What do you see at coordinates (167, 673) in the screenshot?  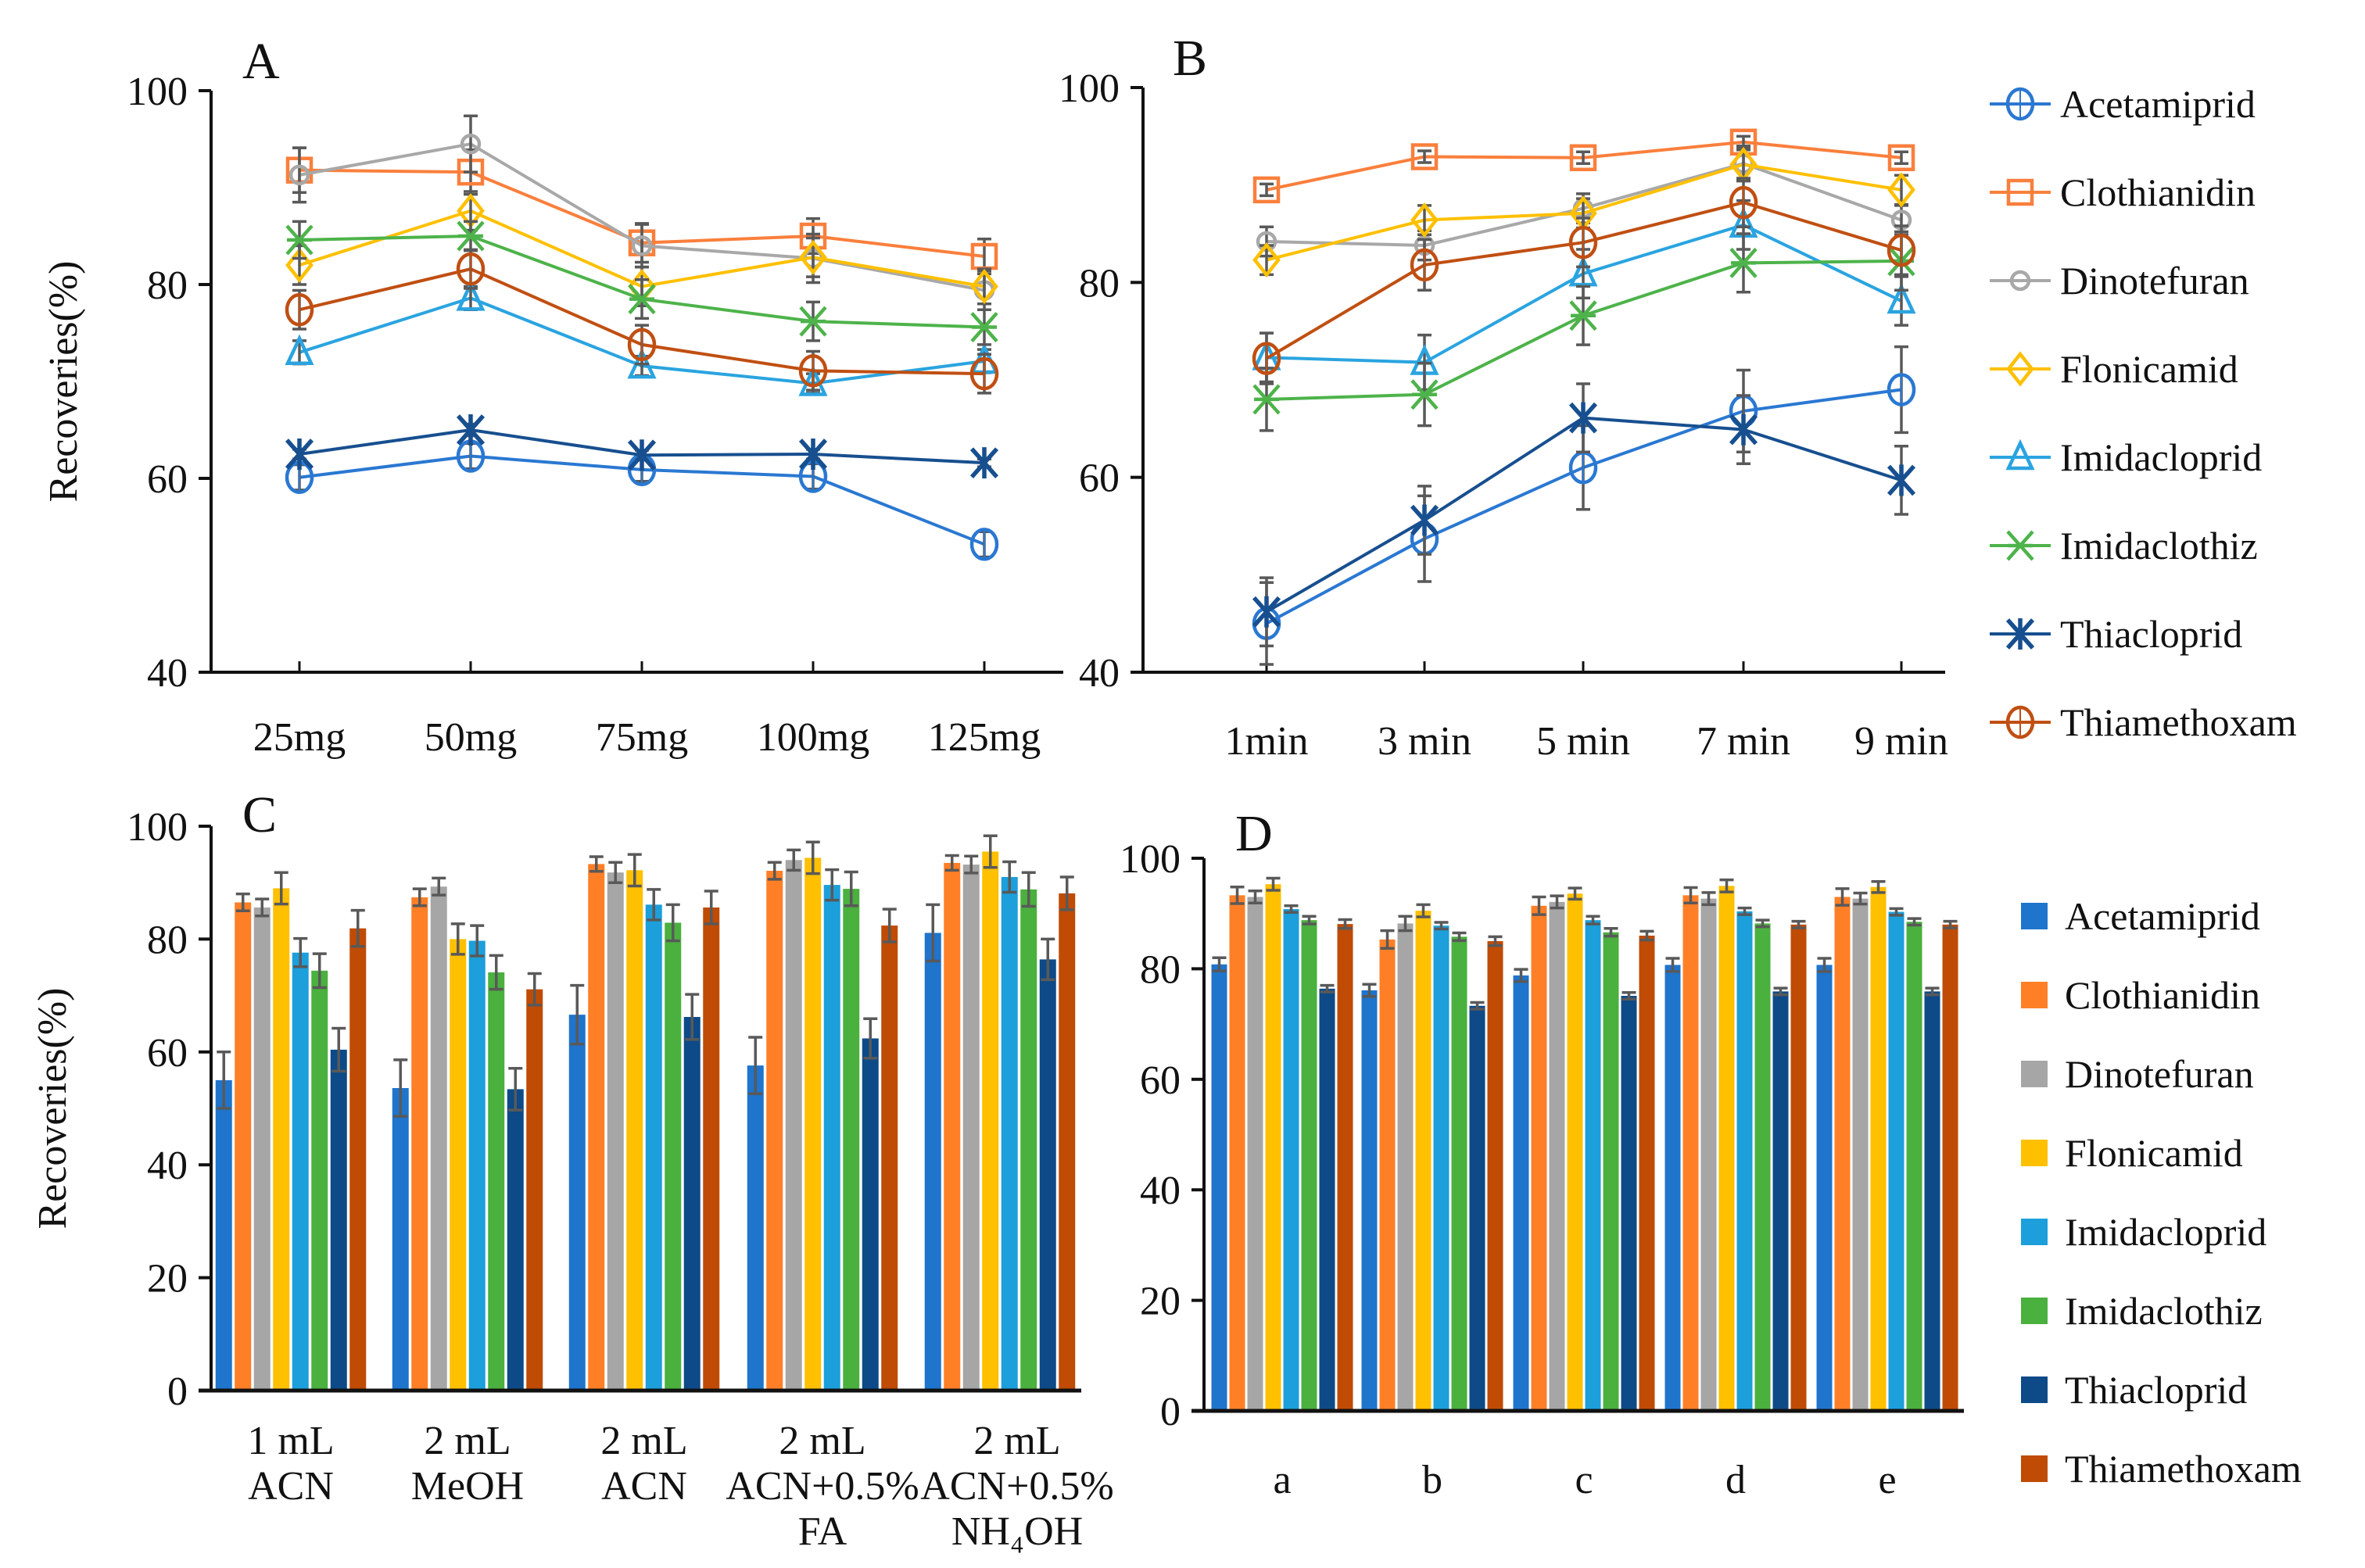 I see `y-tick-label: 40` at bounding box center [167, 673].